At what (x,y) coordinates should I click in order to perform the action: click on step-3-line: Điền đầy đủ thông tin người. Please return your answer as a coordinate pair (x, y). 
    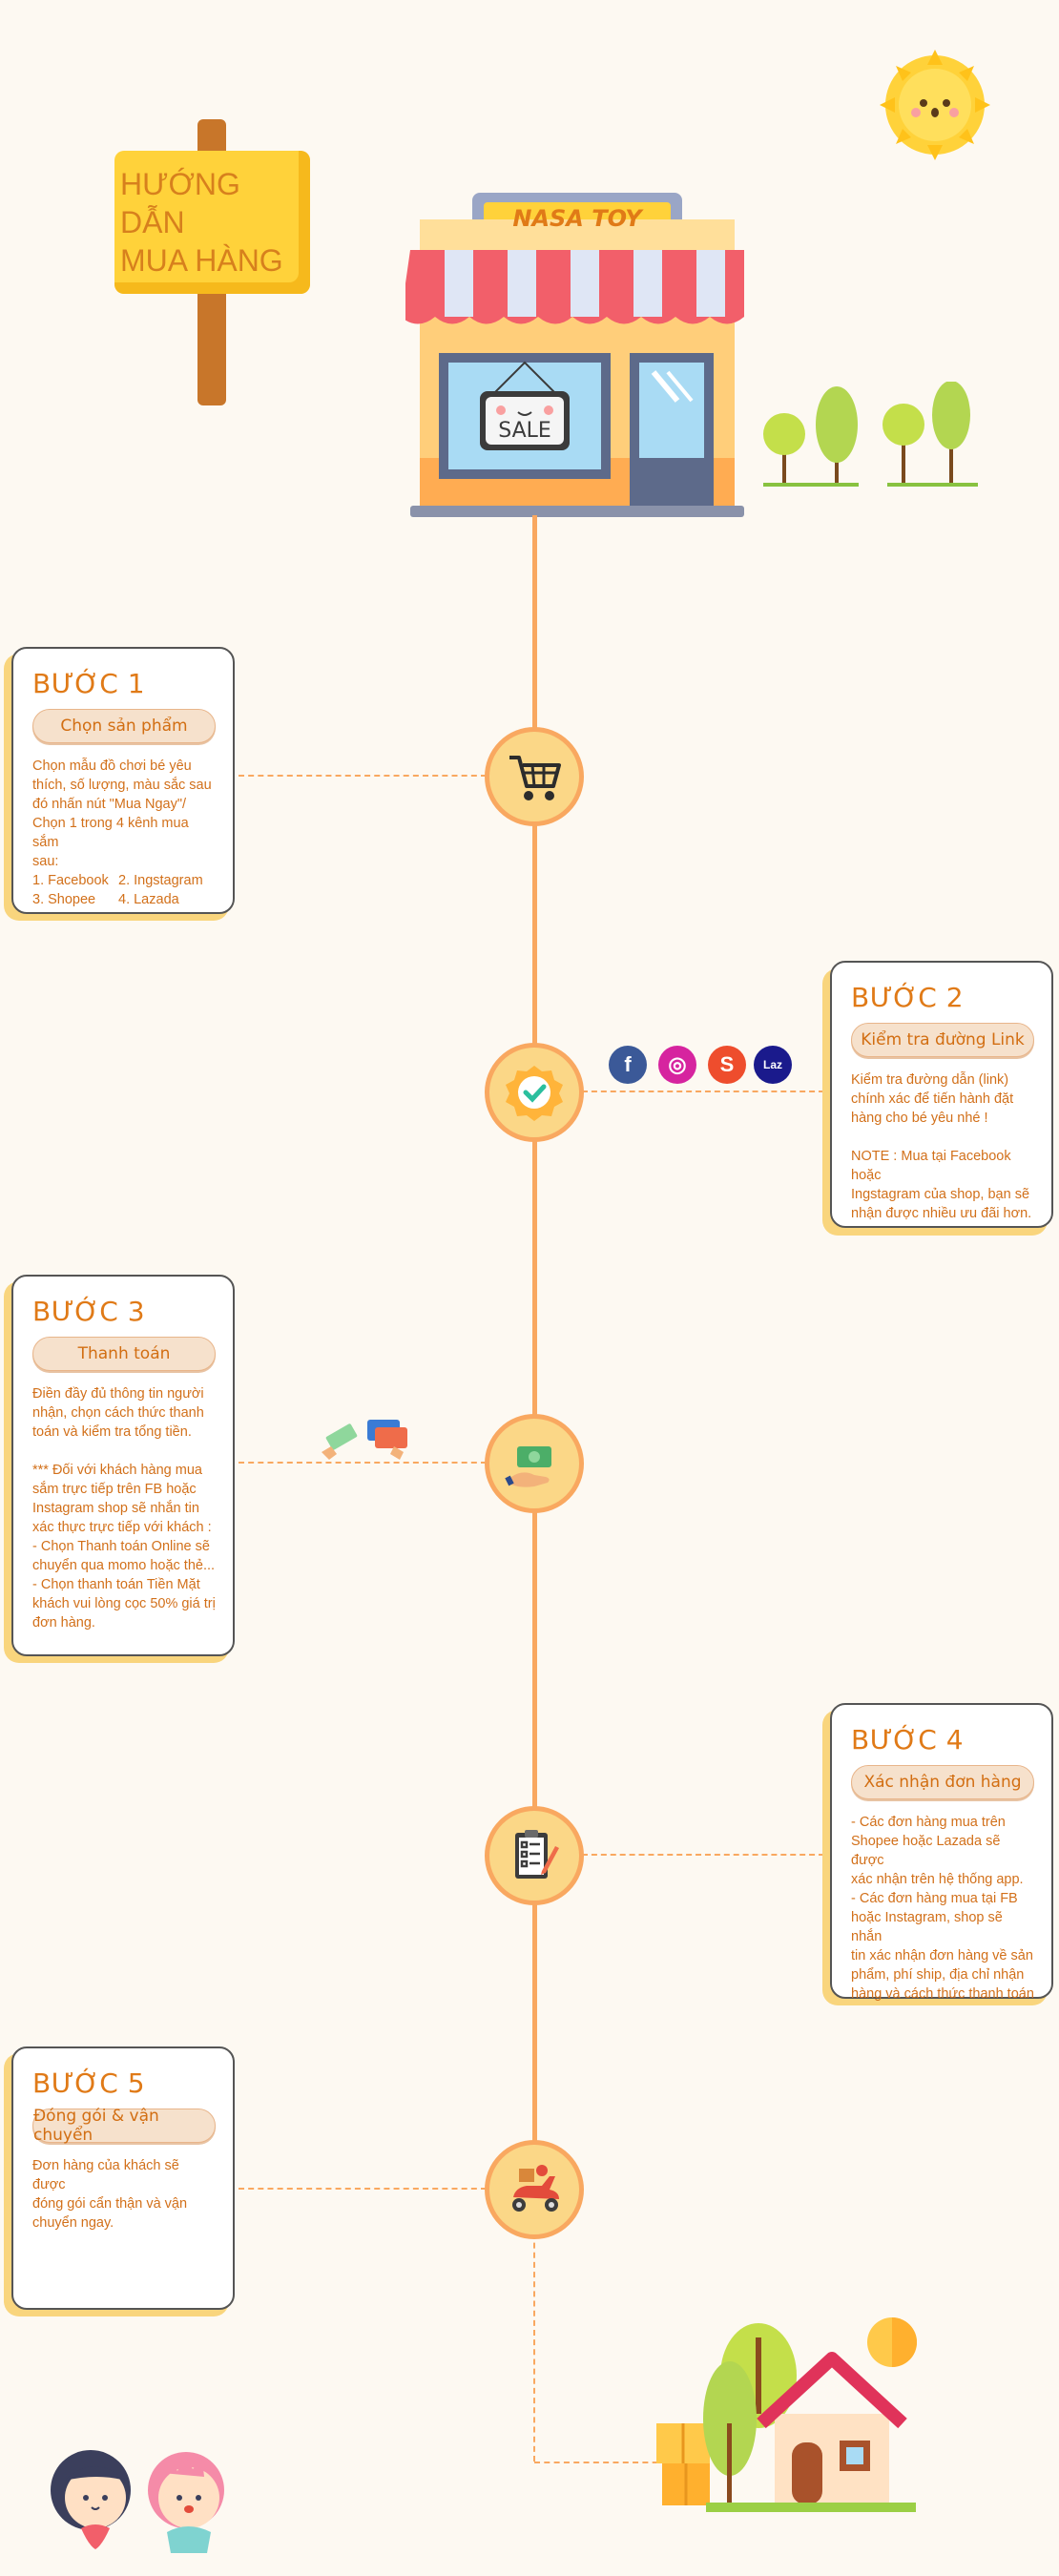
    Looking at the image, I should click on (118, 1394).